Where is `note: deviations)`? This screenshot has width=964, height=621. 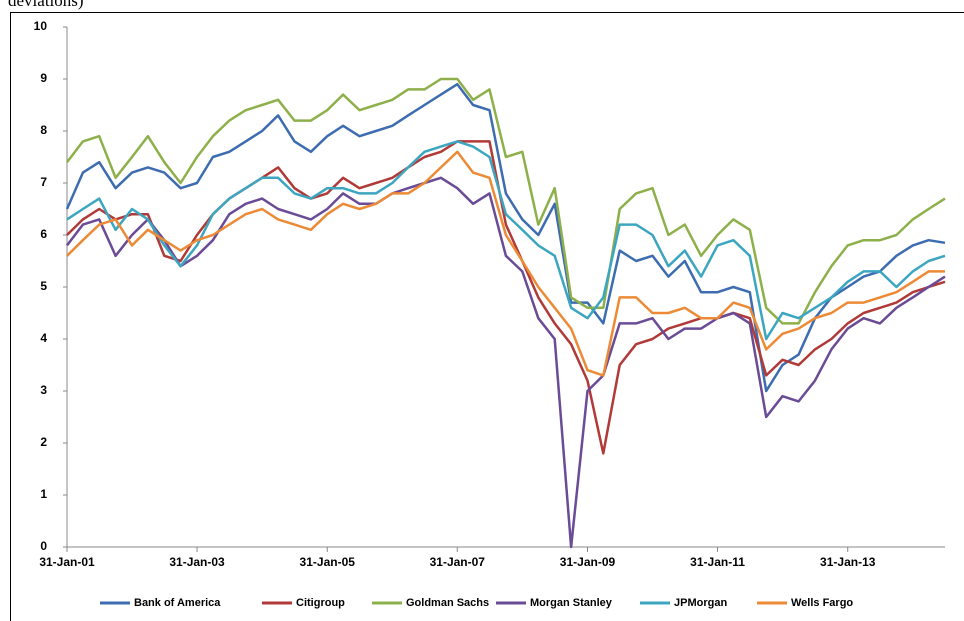 note: deviations) is located at coordinates (46, 5).